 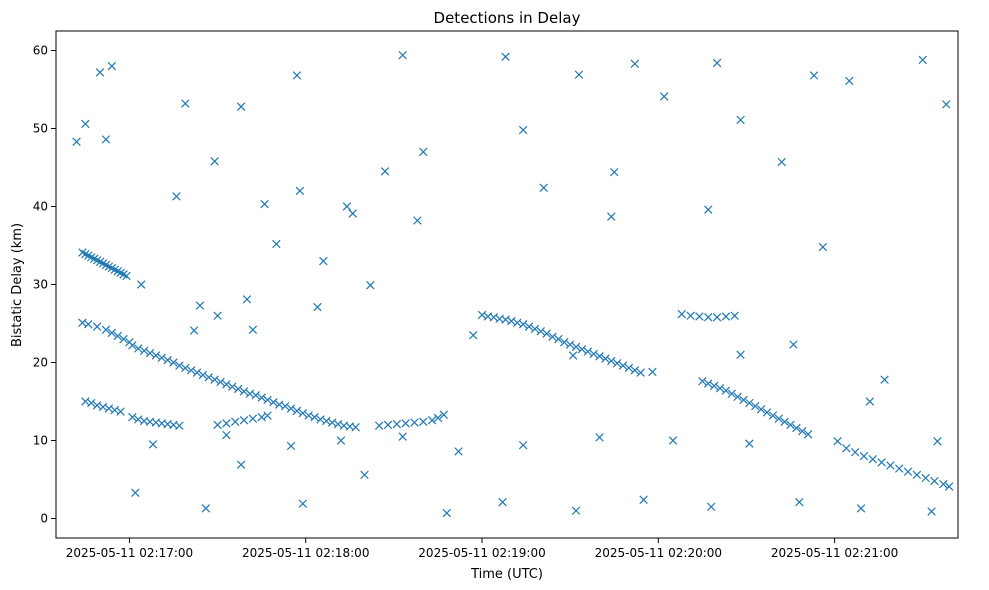 I want to click on y-tick-label: 10, so click(x=40, y=441).